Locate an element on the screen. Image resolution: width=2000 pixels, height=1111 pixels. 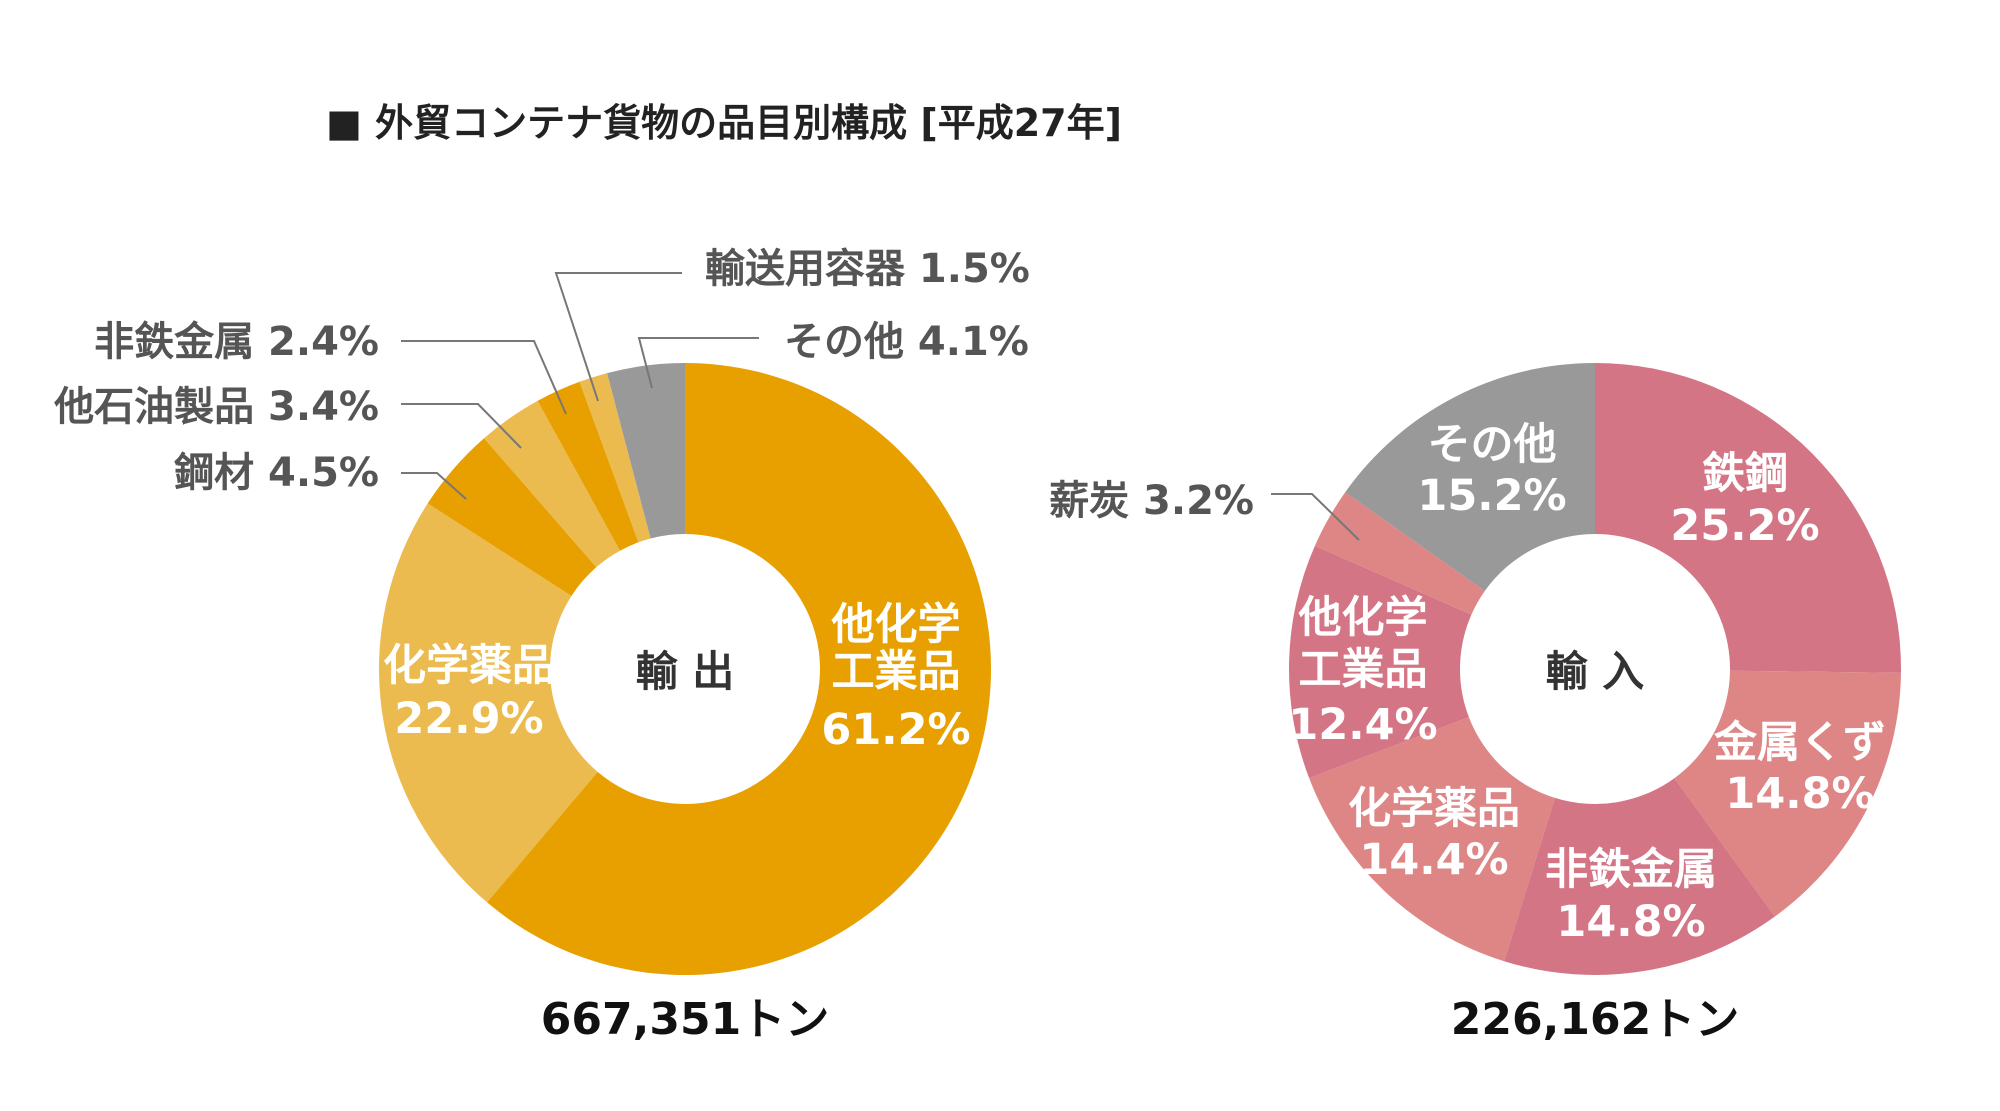
label-import-chemicals: 化学薬品 is located at coordinates (1434, 809).